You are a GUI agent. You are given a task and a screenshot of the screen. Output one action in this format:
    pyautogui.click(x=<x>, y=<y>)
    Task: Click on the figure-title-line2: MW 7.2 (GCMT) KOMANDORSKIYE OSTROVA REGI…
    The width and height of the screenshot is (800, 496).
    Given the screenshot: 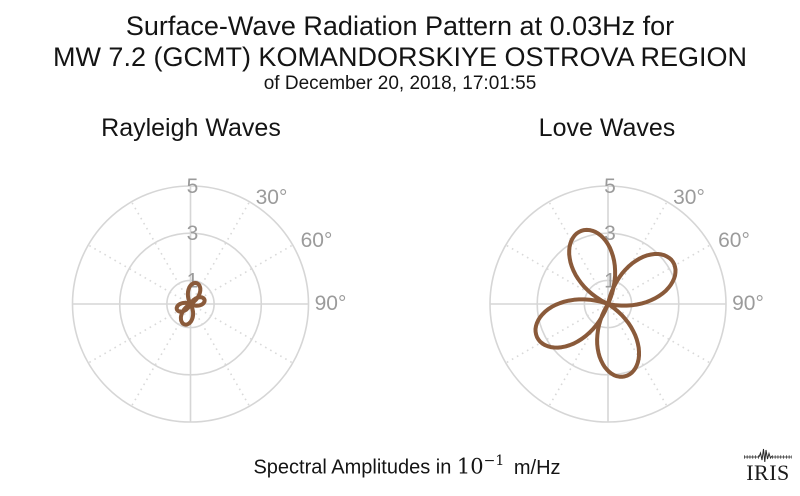 What is the action you would take?
    pyautogui.click(x=400, y=57)
    